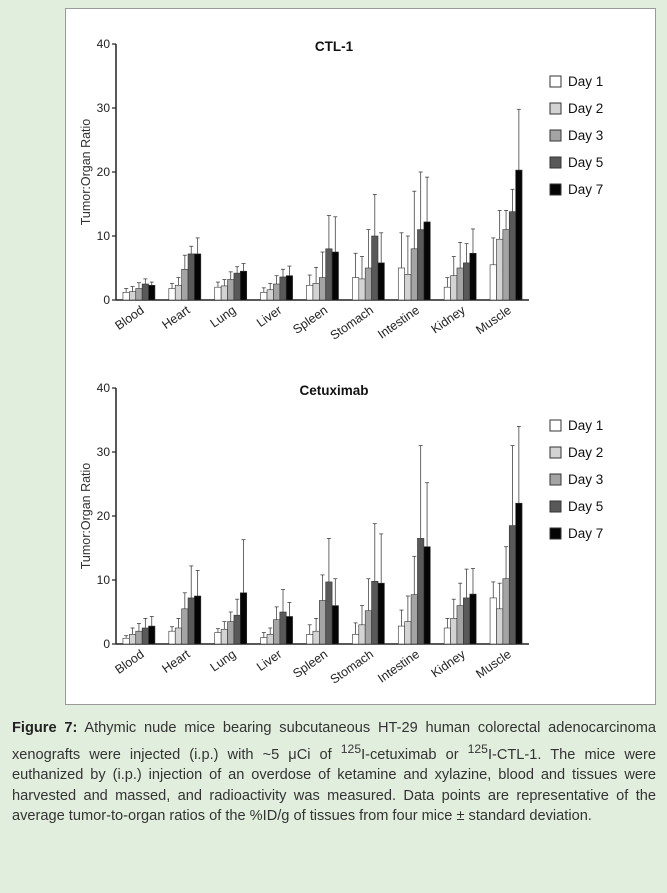 Image resolution: width=667 pixels, height=893 pixels. Describe the element at coordinates (500, 269) in the screenshot. I see `bar-day2-muscle` at that location.